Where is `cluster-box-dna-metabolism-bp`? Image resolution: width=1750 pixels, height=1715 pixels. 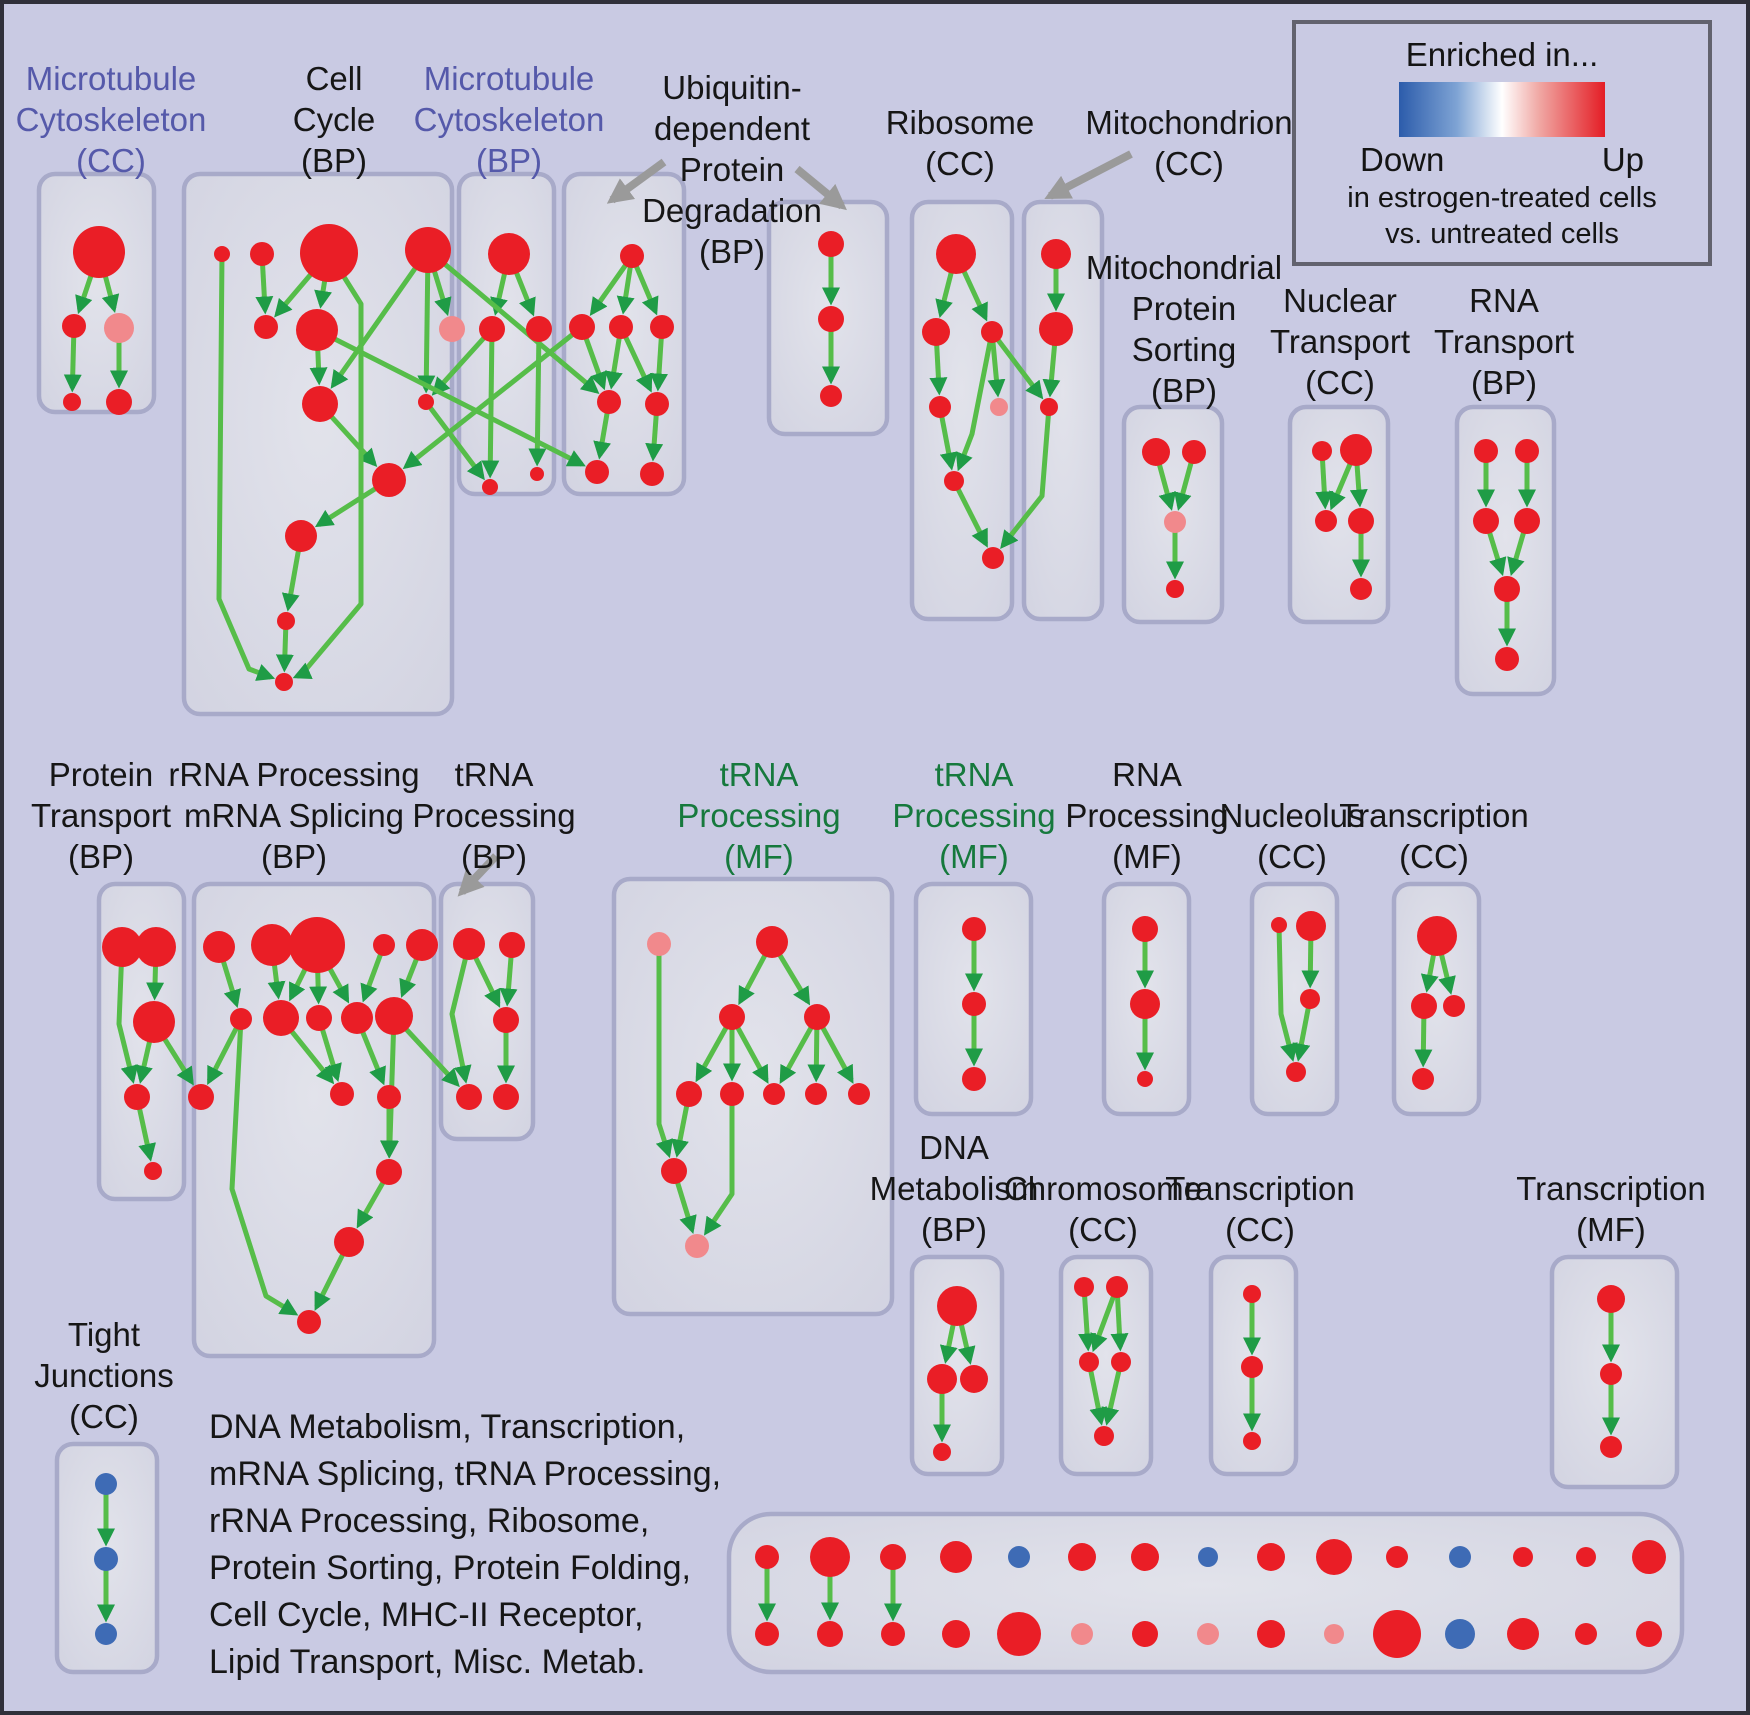 cluster-box-dna-metabolism-bp is located at coordinates (957, 1365).